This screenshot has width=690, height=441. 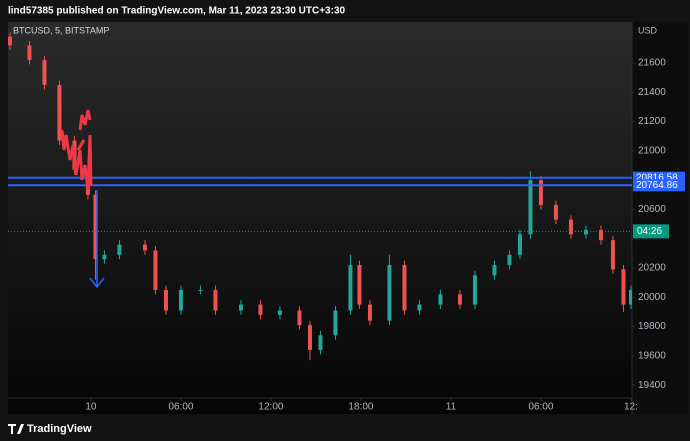 What do you see at coordinates (652, 121) in the screenshot?
I see `y-tick-label: 21200` at bounding box center [652, 121].